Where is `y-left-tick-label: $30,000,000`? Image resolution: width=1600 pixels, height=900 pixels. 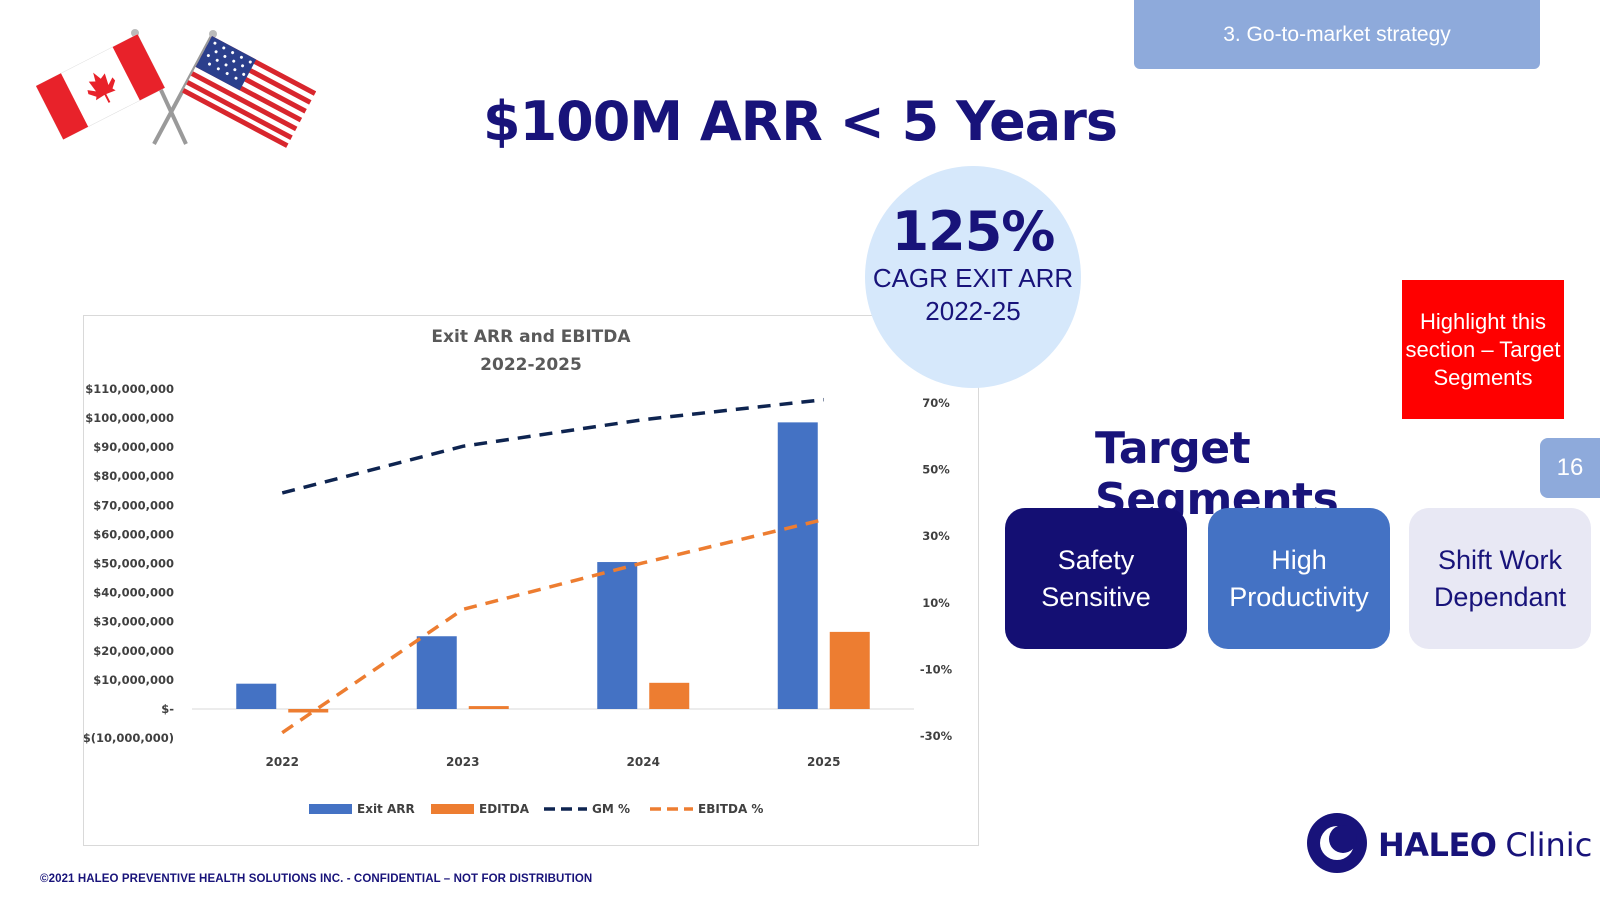
y-left-tick-label: $30,000,000 is located at coordinates (133, 622).